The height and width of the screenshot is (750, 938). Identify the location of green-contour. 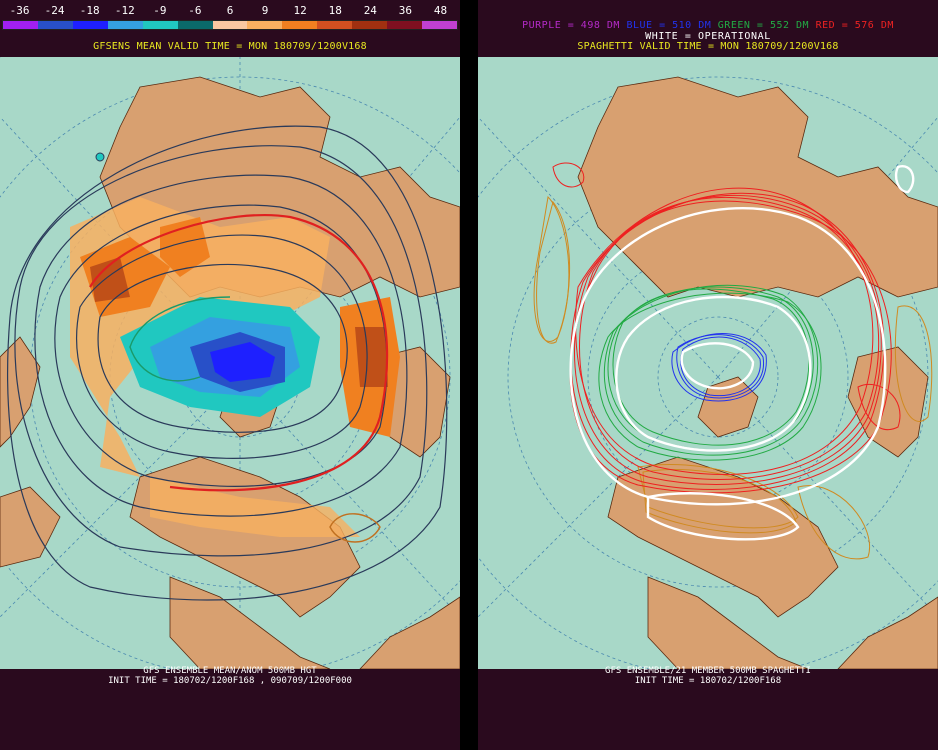
(180, 339).